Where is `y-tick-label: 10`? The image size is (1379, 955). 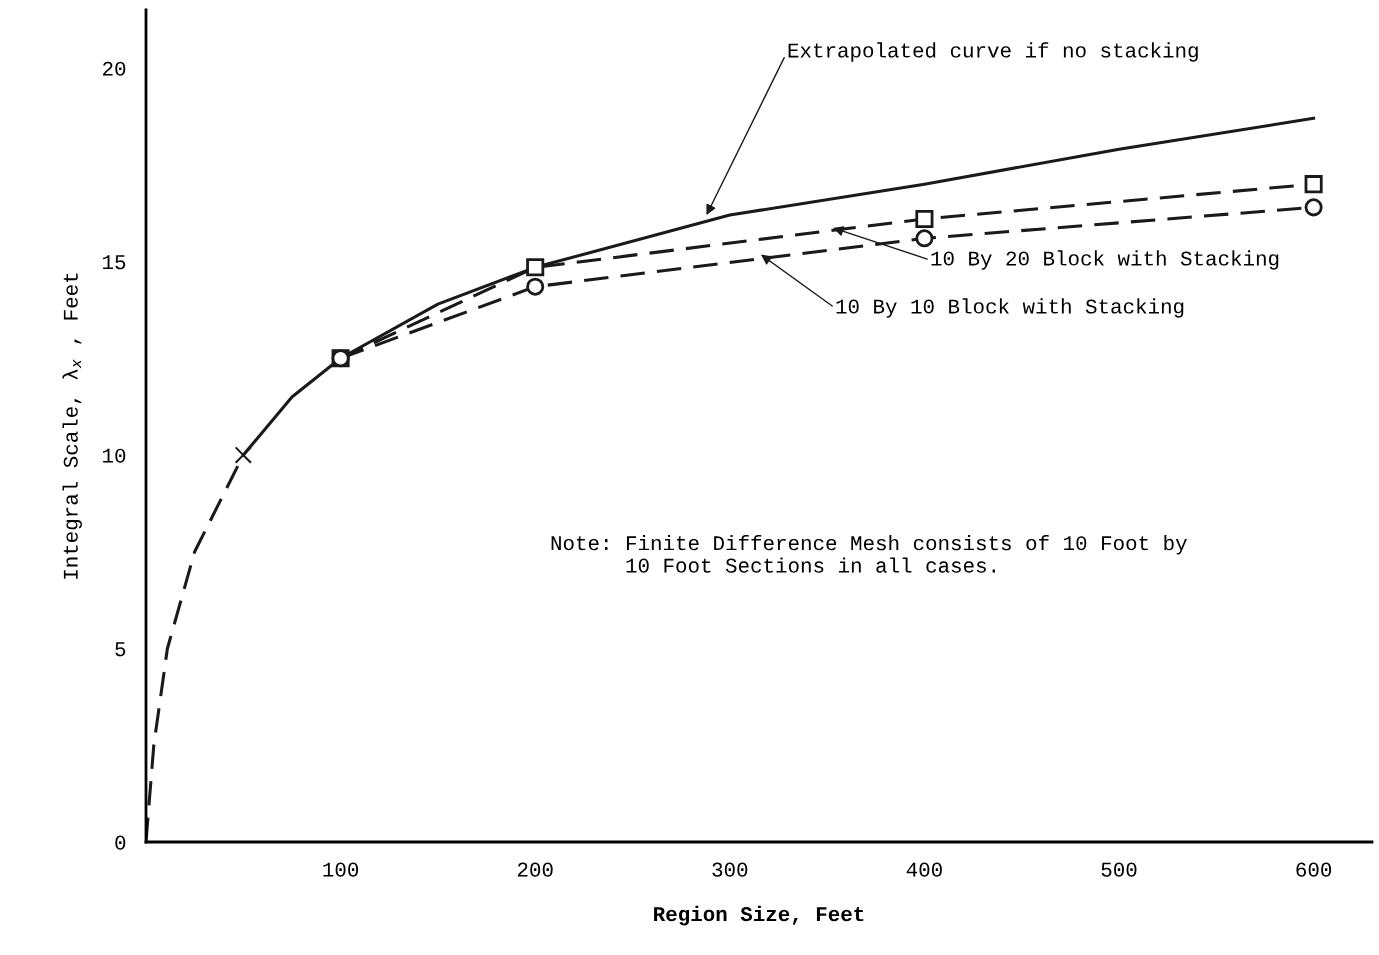 y-tick-label: 10 is located at coordinates (114, 455).